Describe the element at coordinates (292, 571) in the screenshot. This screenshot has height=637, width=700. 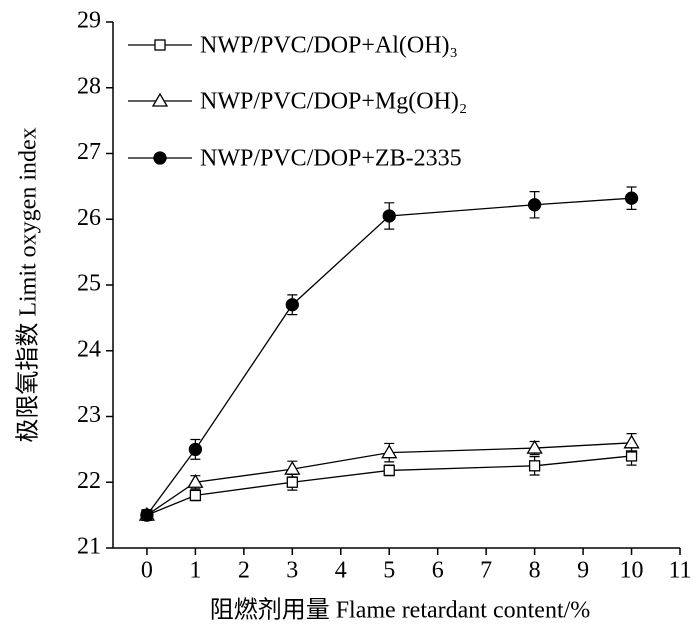
I see `x-tick-label: 3` at that location.